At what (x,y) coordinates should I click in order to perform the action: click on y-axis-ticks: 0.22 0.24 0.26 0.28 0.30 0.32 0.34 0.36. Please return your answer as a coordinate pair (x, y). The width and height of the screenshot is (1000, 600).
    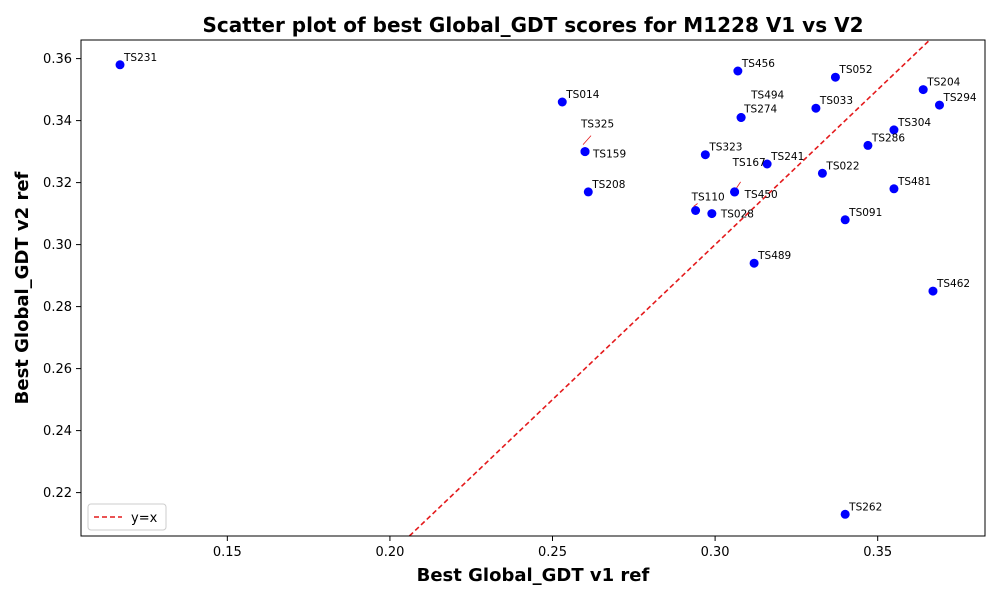
    Looking at the image, I should click on (62, 276).